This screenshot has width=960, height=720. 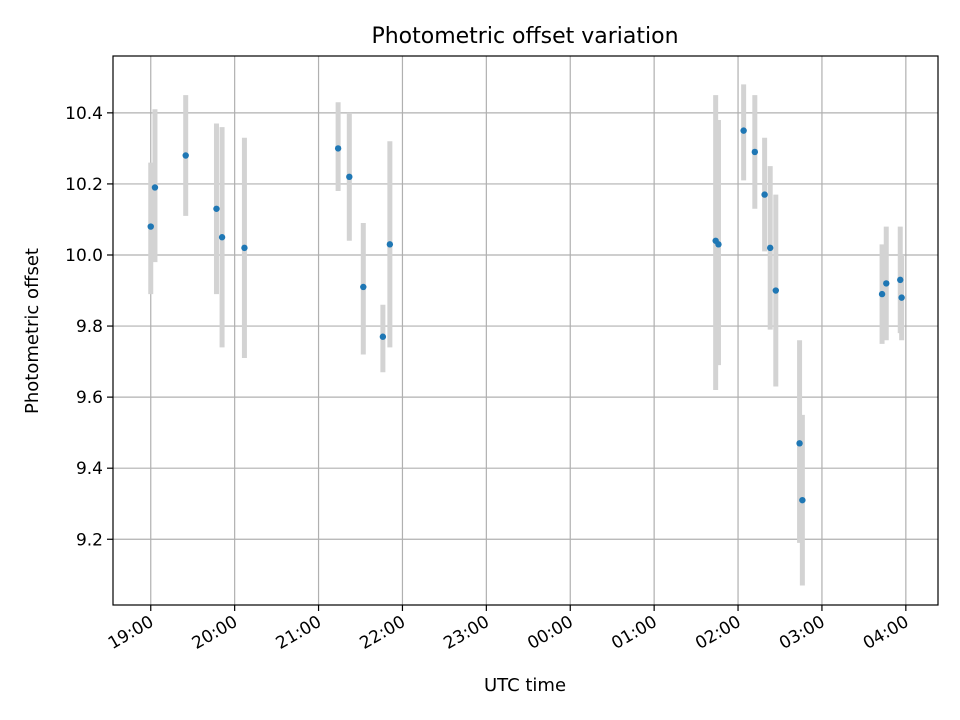 What do you see at coordinates (89, 398) in the screenshot?
I see `y-tick-label: 9.6` at bounding box center [89, 398].